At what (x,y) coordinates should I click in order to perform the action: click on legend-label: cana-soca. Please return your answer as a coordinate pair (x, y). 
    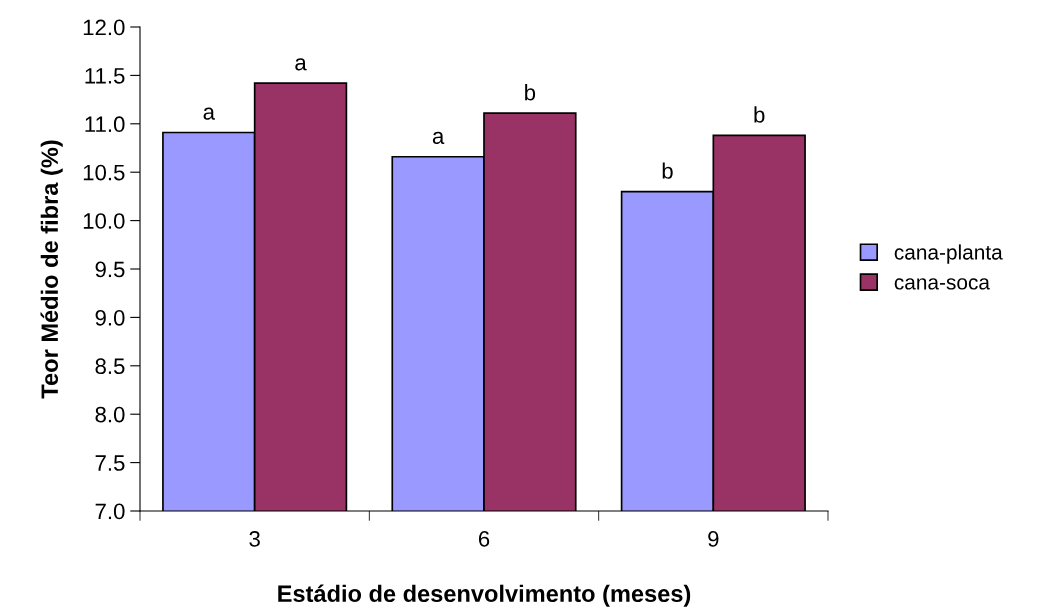
    Looking at the image, I should click on (942, 284).